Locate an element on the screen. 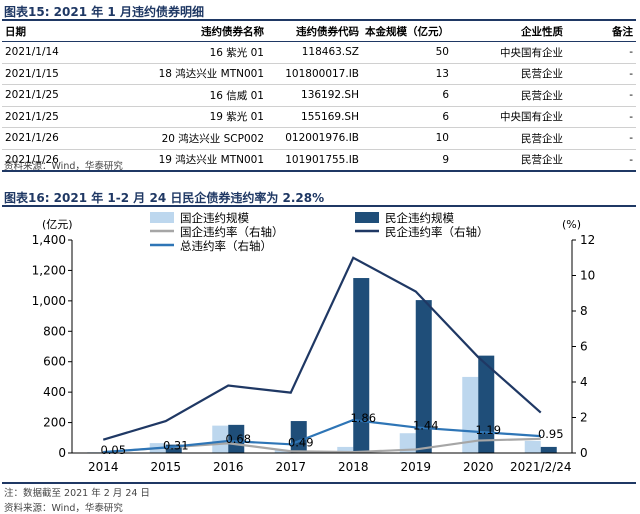 This screenshot has height=514, width=640. total-rate-data-label: 0.49 is located at coordinates (301, 442).